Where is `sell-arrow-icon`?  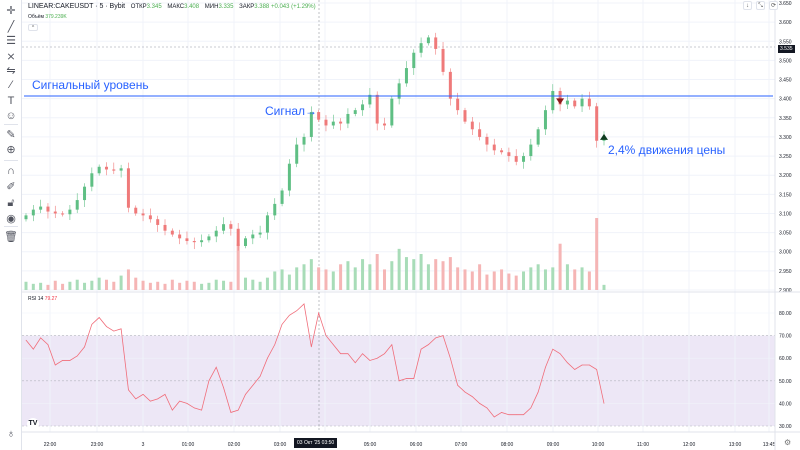 sell-arrow-icon is located at coordinates (560, 101).